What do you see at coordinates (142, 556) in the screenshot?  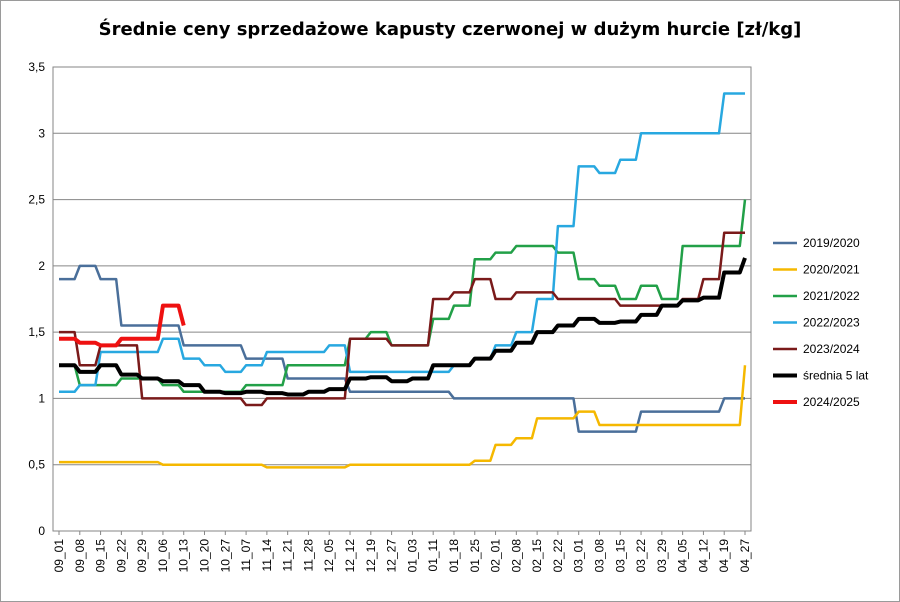 I see `x-tick-label: 09_29` at bounding box center [142, 556].